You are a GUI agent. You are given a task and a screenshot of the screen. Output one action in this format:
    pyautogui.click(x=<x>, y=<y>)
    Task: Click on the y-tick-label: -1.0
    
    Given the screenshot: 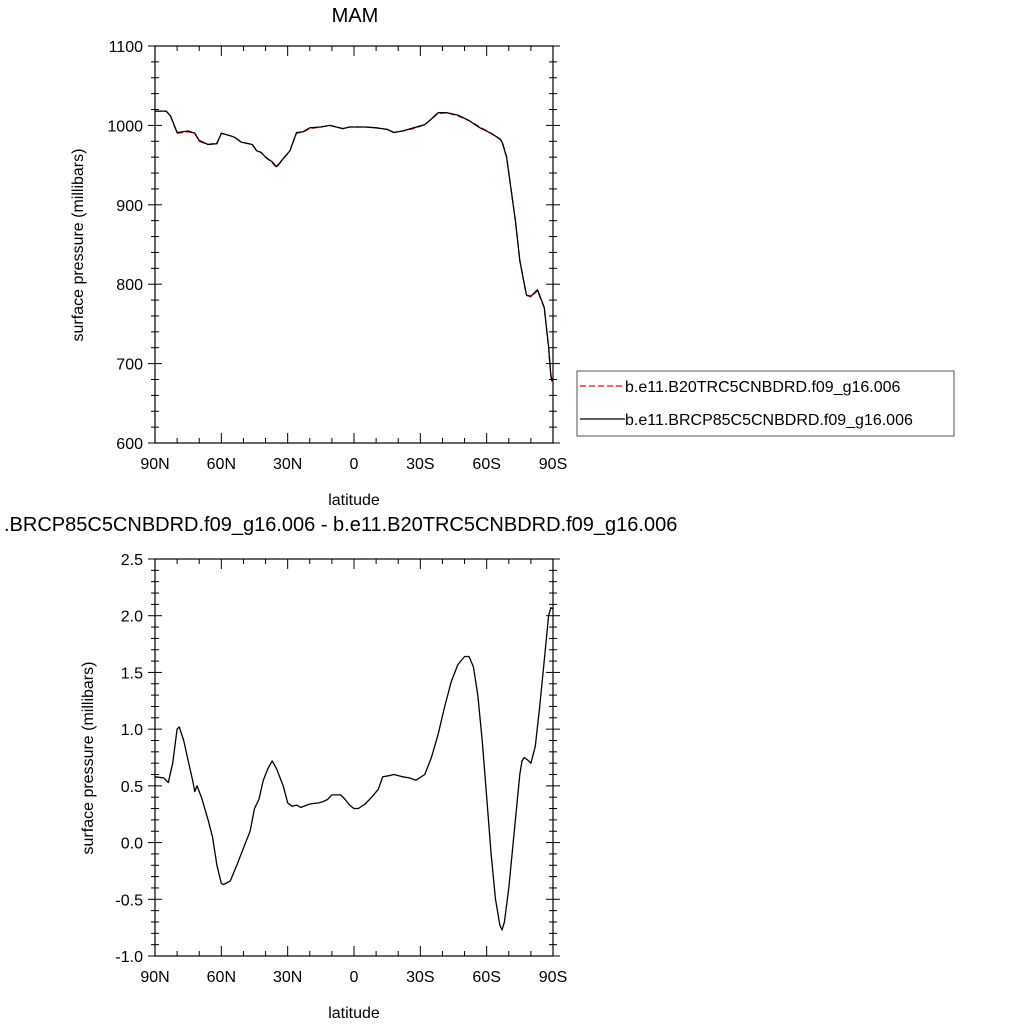 What is the action you would take?
    pyautogui.click(x=129, y=957)
    